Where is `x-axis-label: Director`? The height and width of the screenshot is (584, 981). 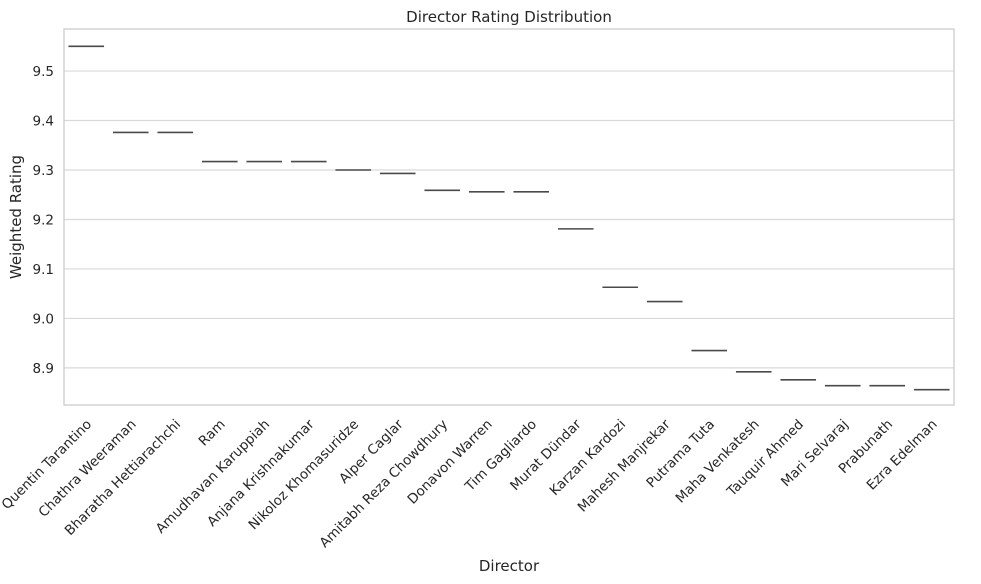 x-axis-label: Director is located at coordinates (509, 566).